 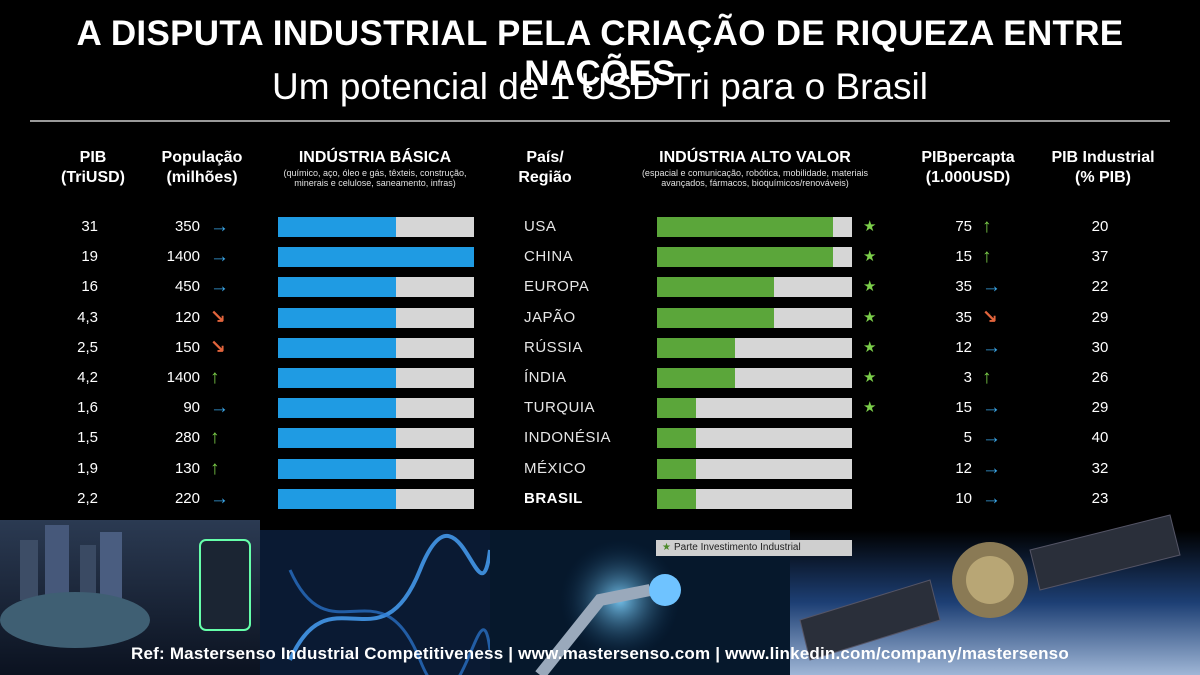 What do you see at coordinates (1100, 498) in the screenshot?
I see `industrial-gdp-value: 23` at bounding box center [1100, 498].